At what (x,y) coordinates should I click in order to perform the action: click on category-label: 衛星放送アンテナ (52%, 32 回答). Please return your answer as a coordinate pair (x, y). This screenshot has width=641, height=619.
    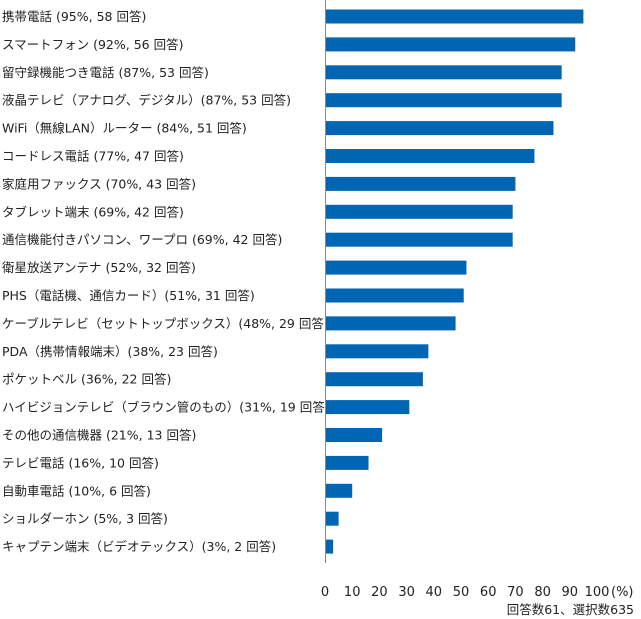
    Looking at the image, I should click on (99, 267).